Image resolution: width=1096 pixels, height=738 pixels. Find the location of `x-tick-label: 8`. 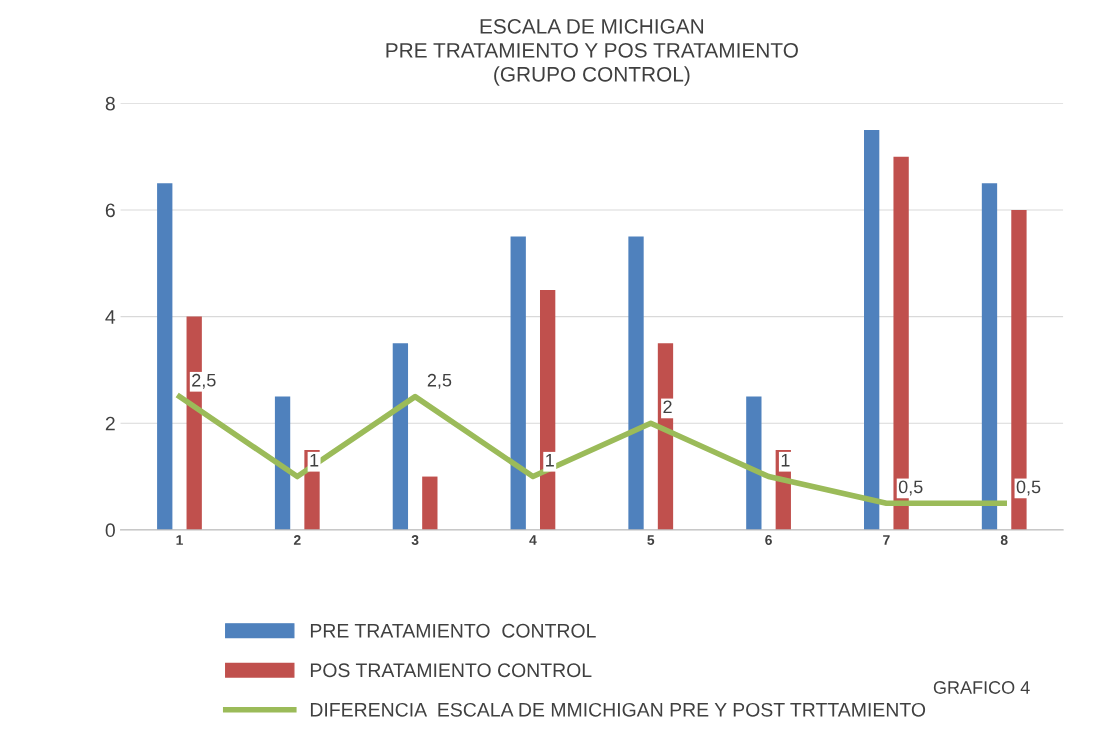

x-tick-label: 8 is located at coordinates (1004, 540).